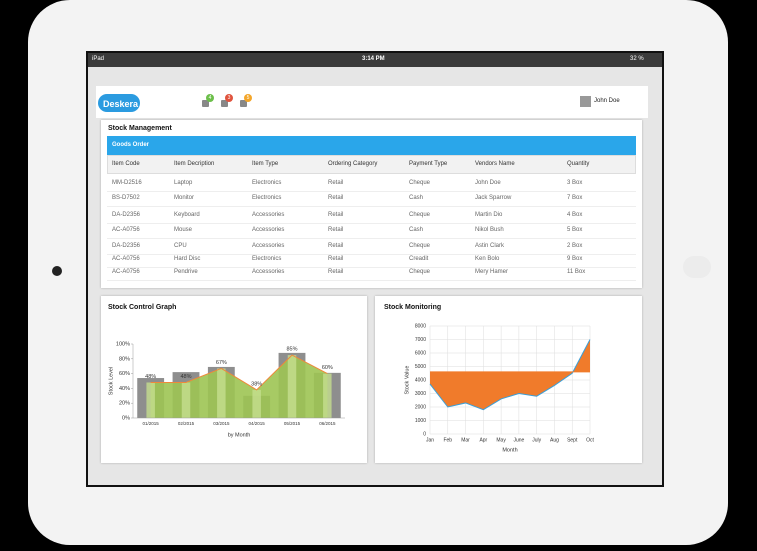  What do you see at coordinates (420, 340) in the screenshot?
I see `y-tick-label: 7000` at bounding box center [420, 340].